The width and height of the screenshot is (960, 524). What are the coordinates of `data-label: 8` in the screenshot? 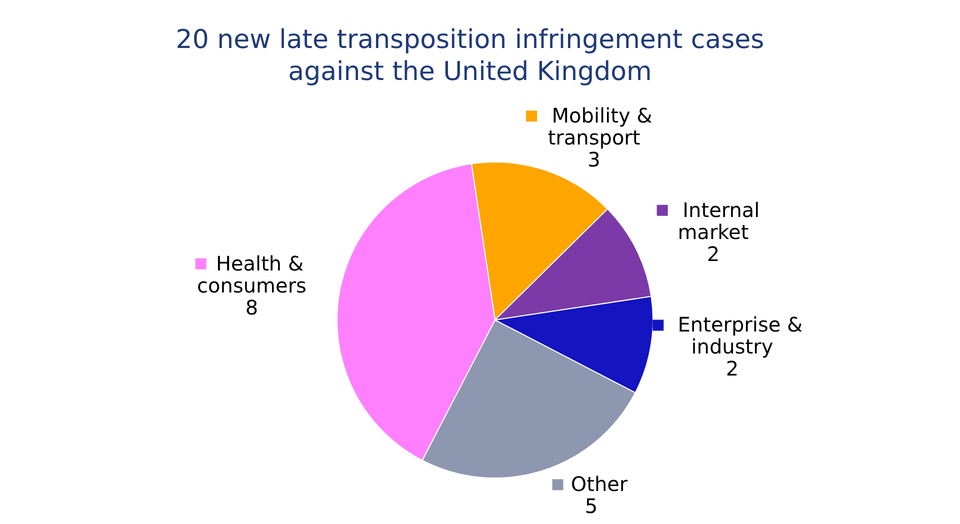 It's located at (251, 307).